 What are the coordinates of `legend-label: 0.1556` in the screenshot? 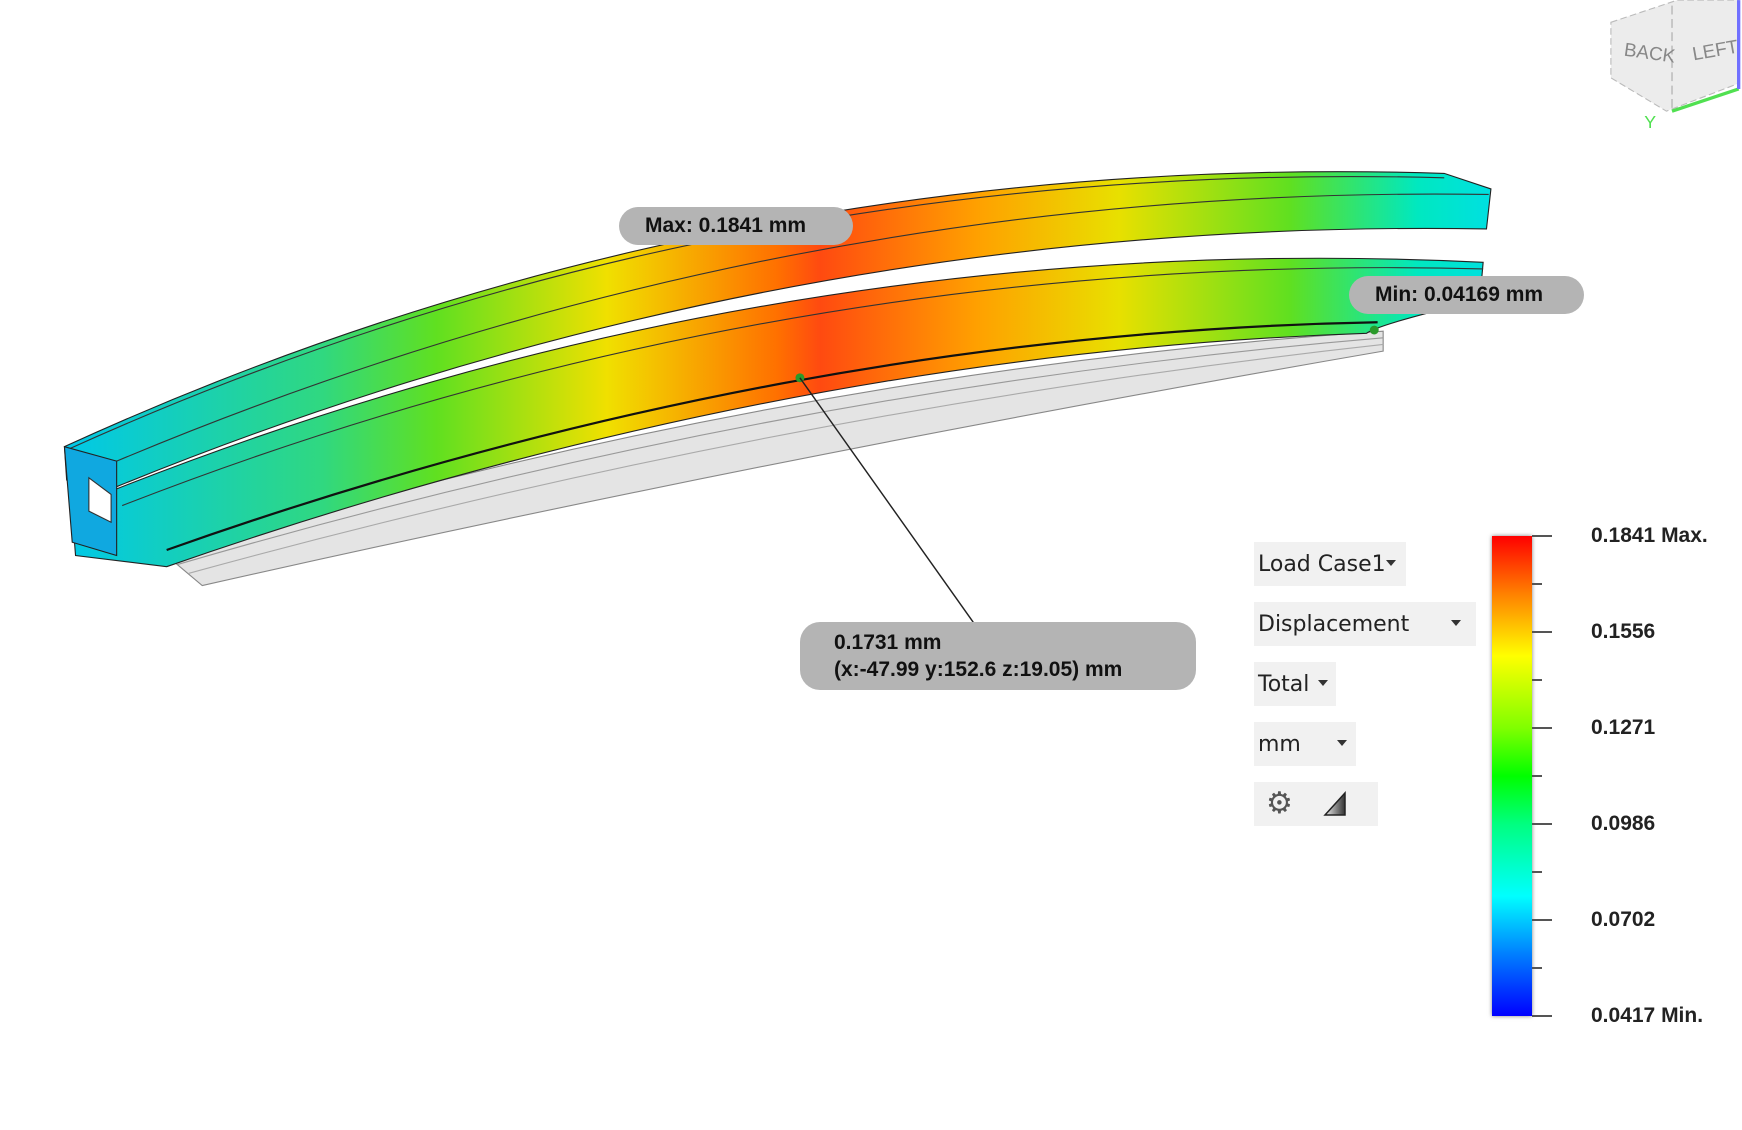 It's located at (1623, 631).